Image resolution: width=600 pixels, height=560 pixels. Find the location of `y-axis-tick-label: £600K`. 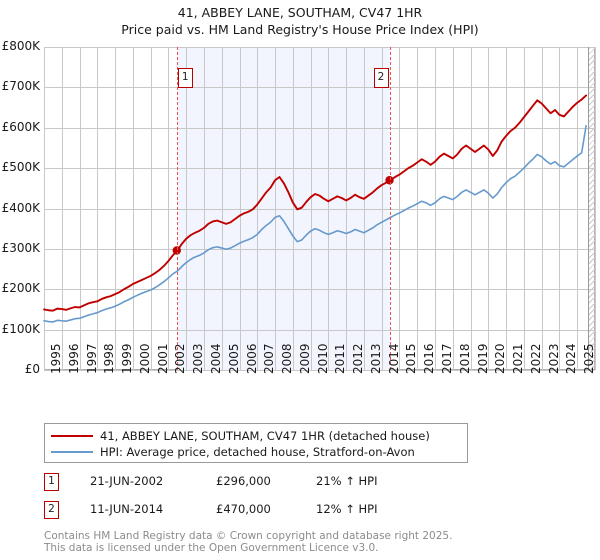

y-axis-tick-label: £600K is located at coordinates (20, 126).